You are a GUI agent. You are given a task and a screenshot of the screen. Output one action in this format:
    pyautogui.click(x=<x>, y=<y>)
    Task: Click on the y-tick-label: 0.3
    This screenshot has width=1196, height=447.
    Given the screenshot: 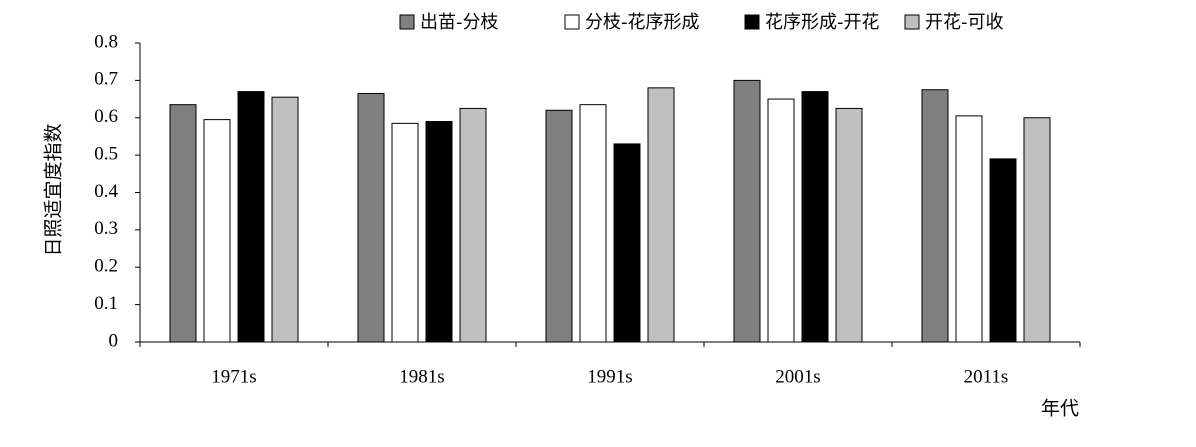 What is the action you would take?
    pyautogui.click(x=106, y=228)
    